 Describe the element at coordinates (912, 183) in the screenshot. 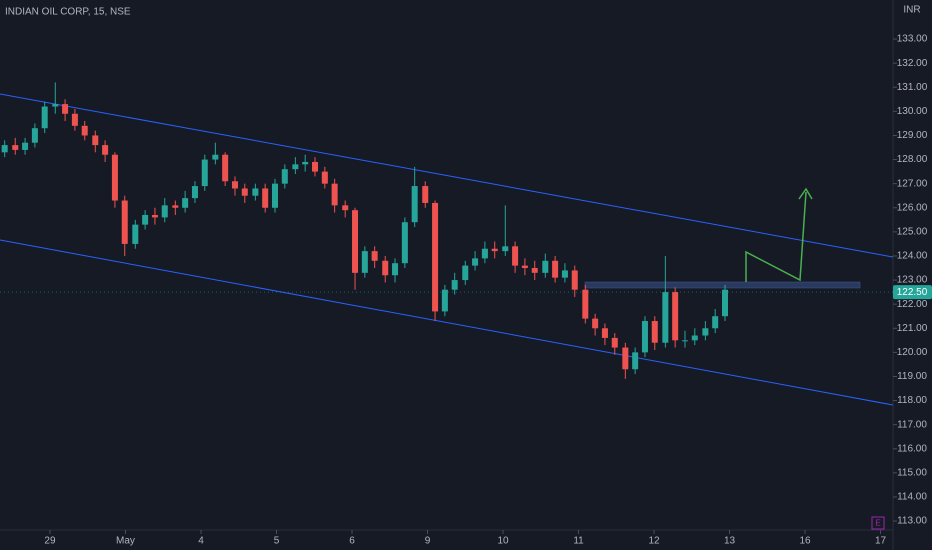

I see `y-tick-label: 127.00` at that location.